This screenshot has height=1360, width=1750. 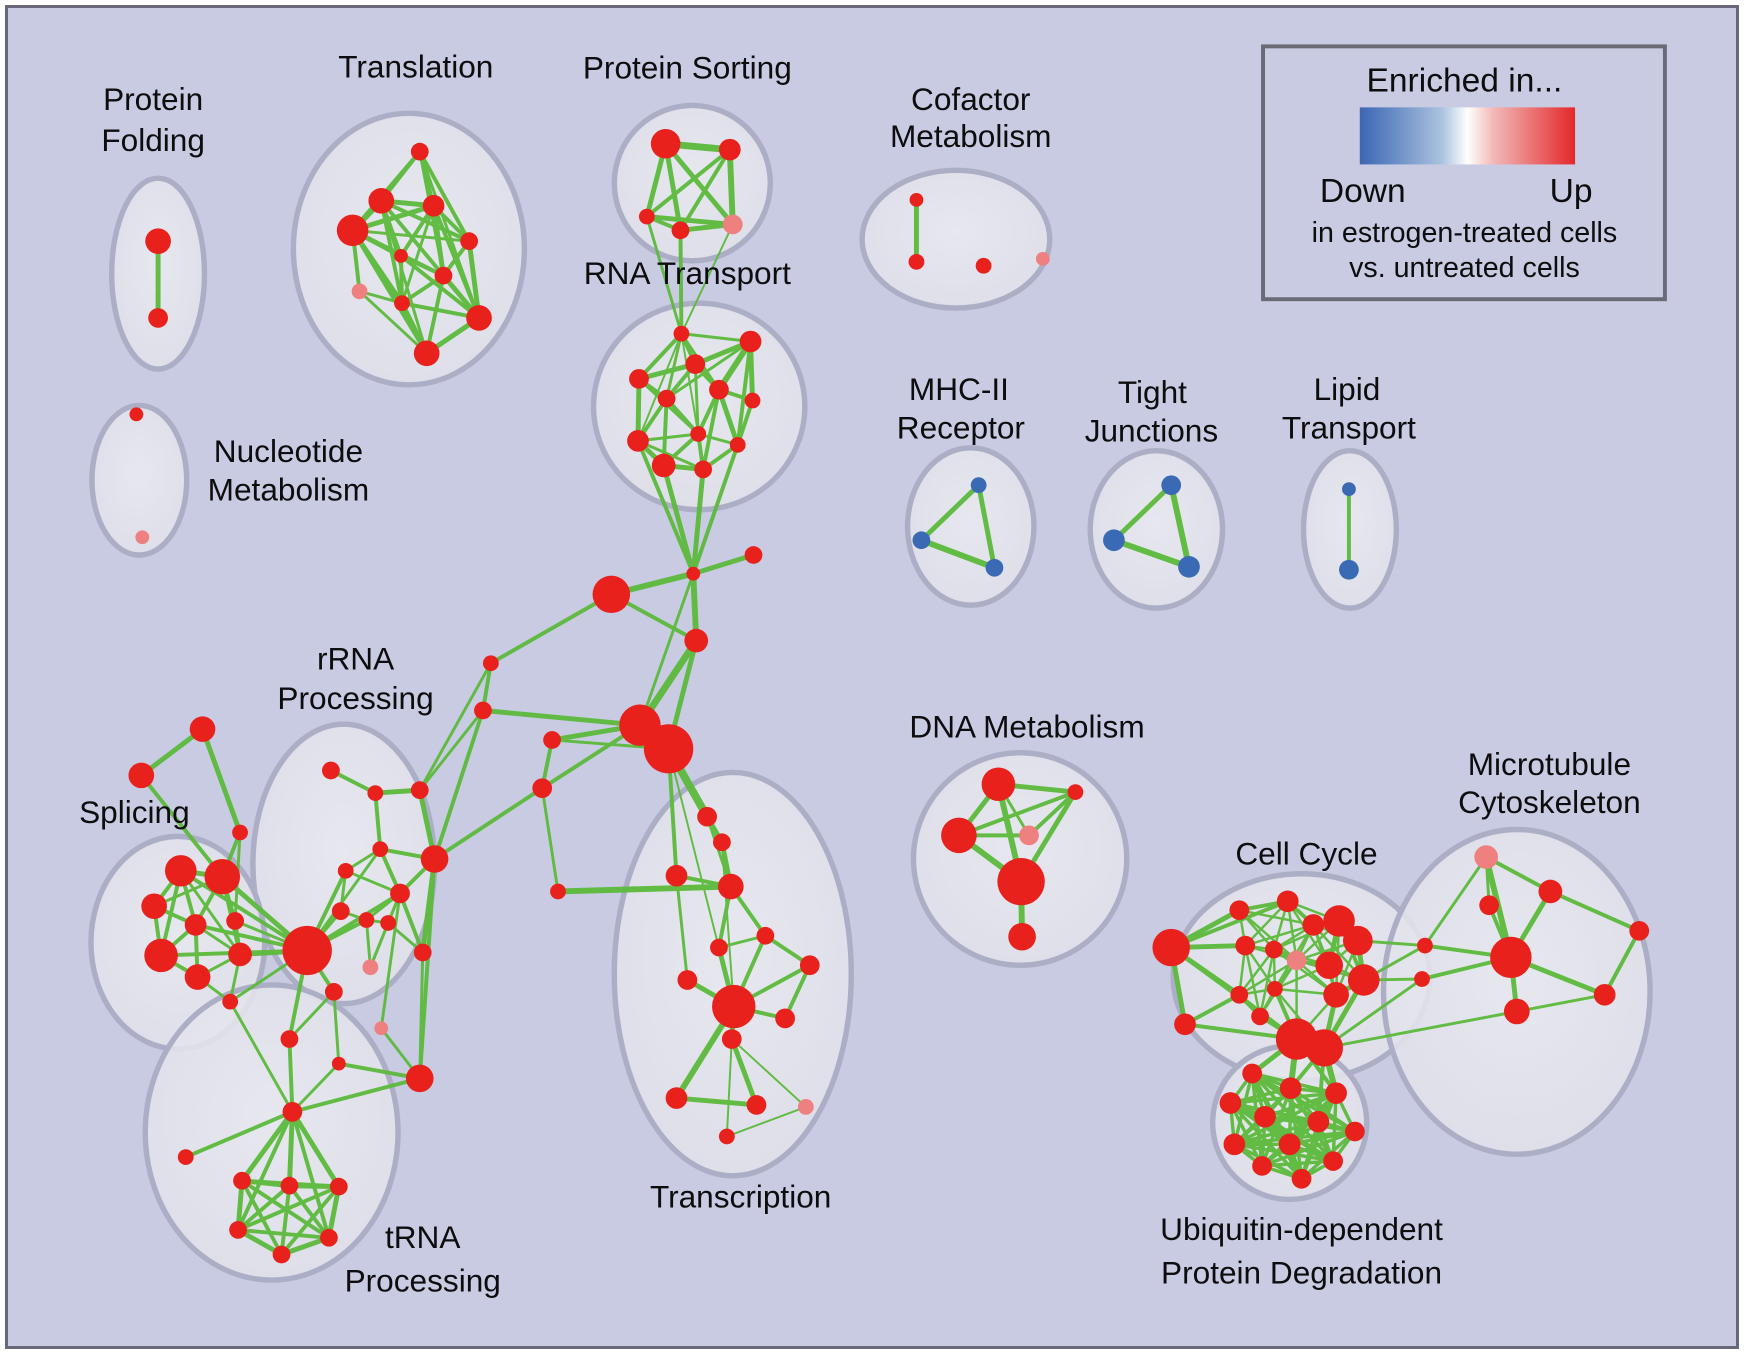 I want to click on cluster-label-dna-metabolism-line1: DNA Metabolism, so click(x=1026, y=727).